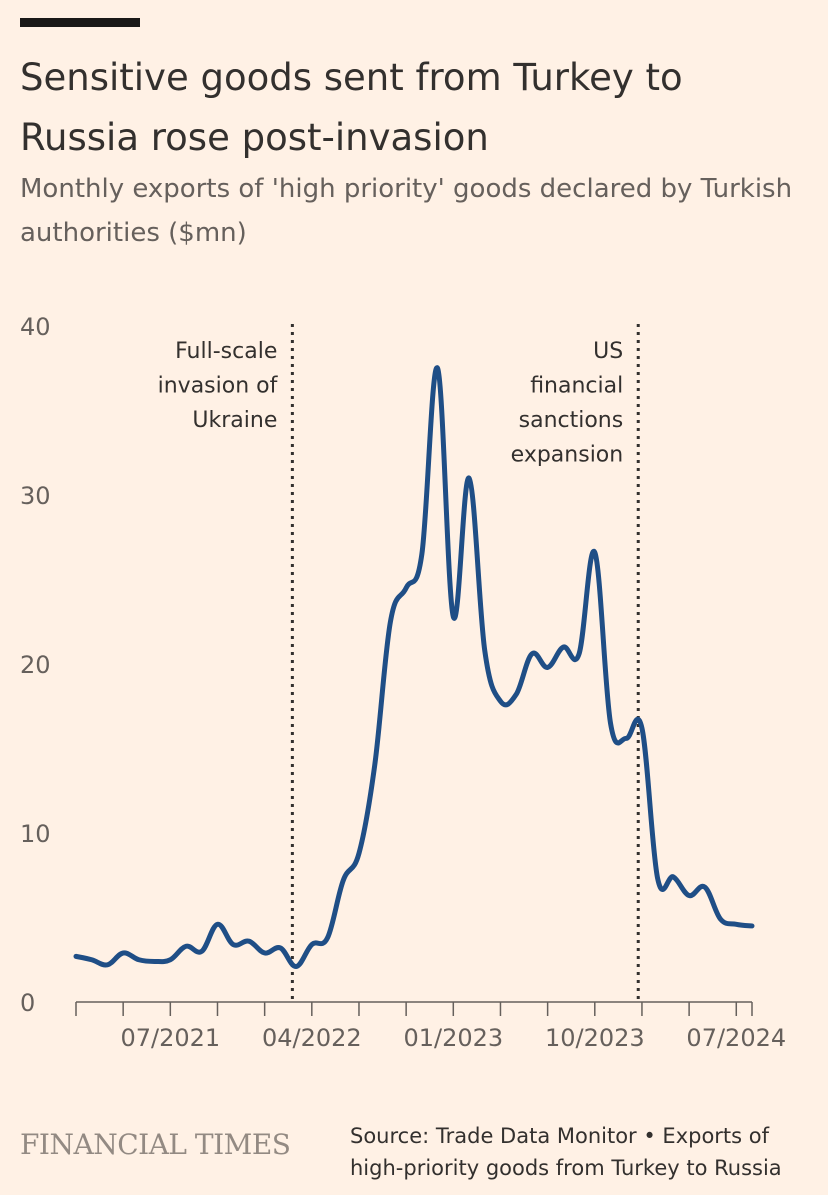 The height and width of the screenshot is (1195, 828). I want to click on x-tick-label: 04/2022, so click(312, 1038).